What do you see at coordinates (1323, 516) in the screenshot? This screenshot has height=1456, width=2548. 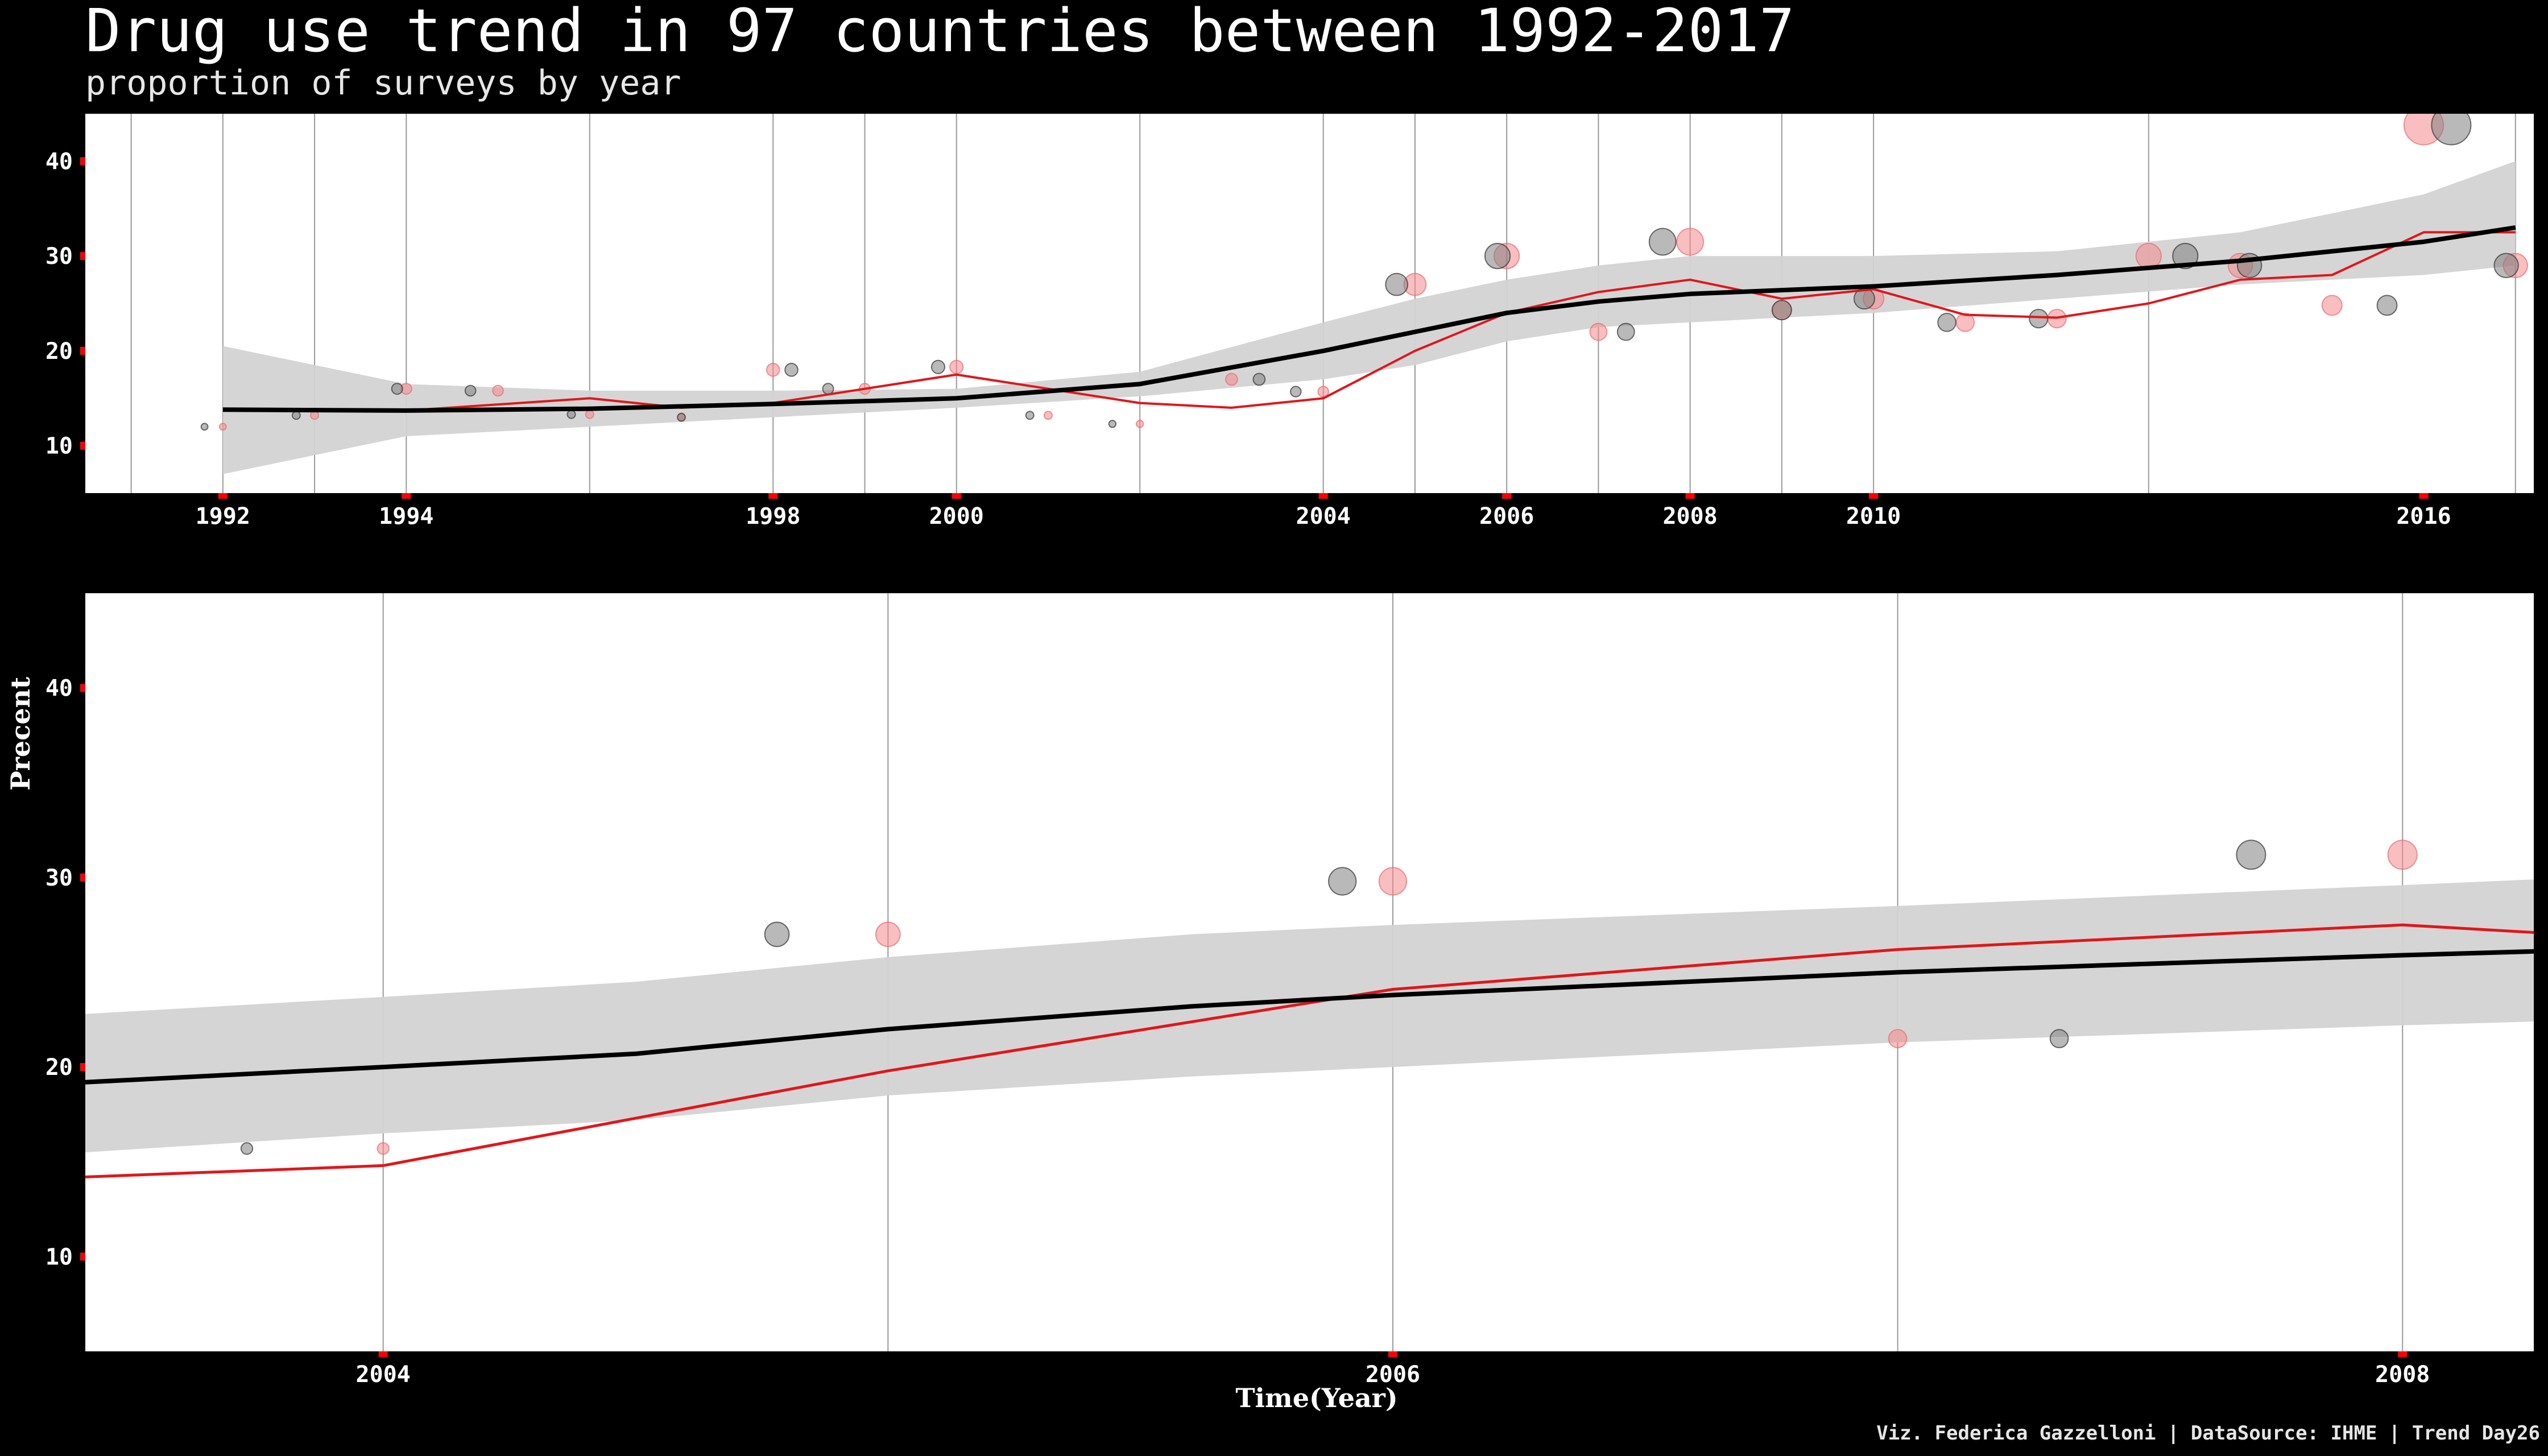 I see `overview-x-tick-label: 2004` at bounding box center [1323, 516].